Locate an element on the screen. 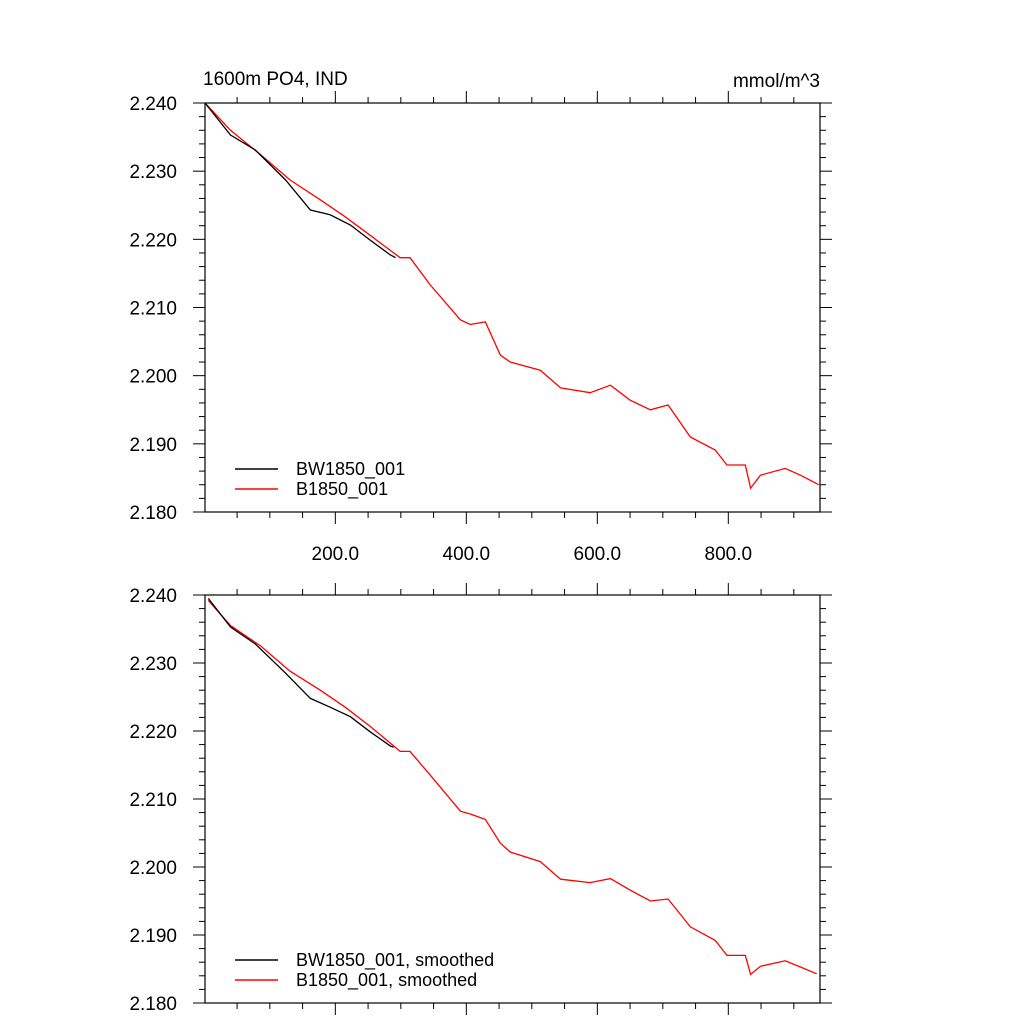 The width and height of the screenshot is (1024, 1029). legend-label: BW1850_001 is located at coordinates (350, 469).